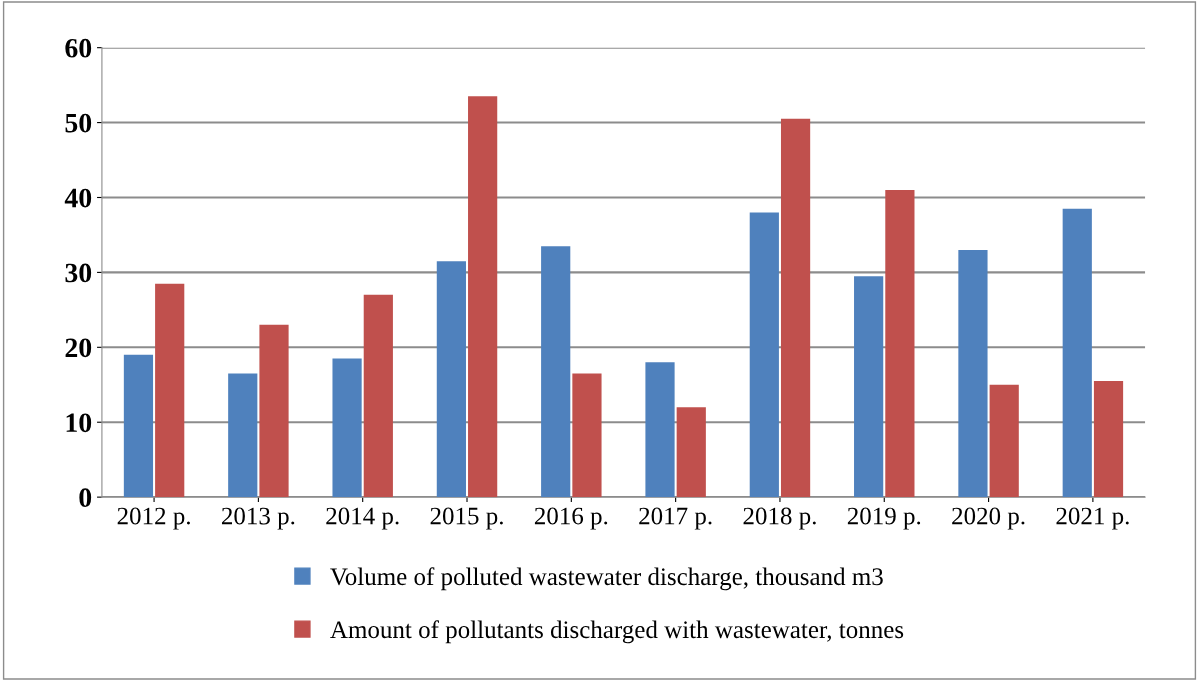 The height and width of the screenshot is (681, 1199). What do you see at coordinates (79, 423) in the screenshot?
I see `y-tick-label: 10` at bounding box center [79, 423].